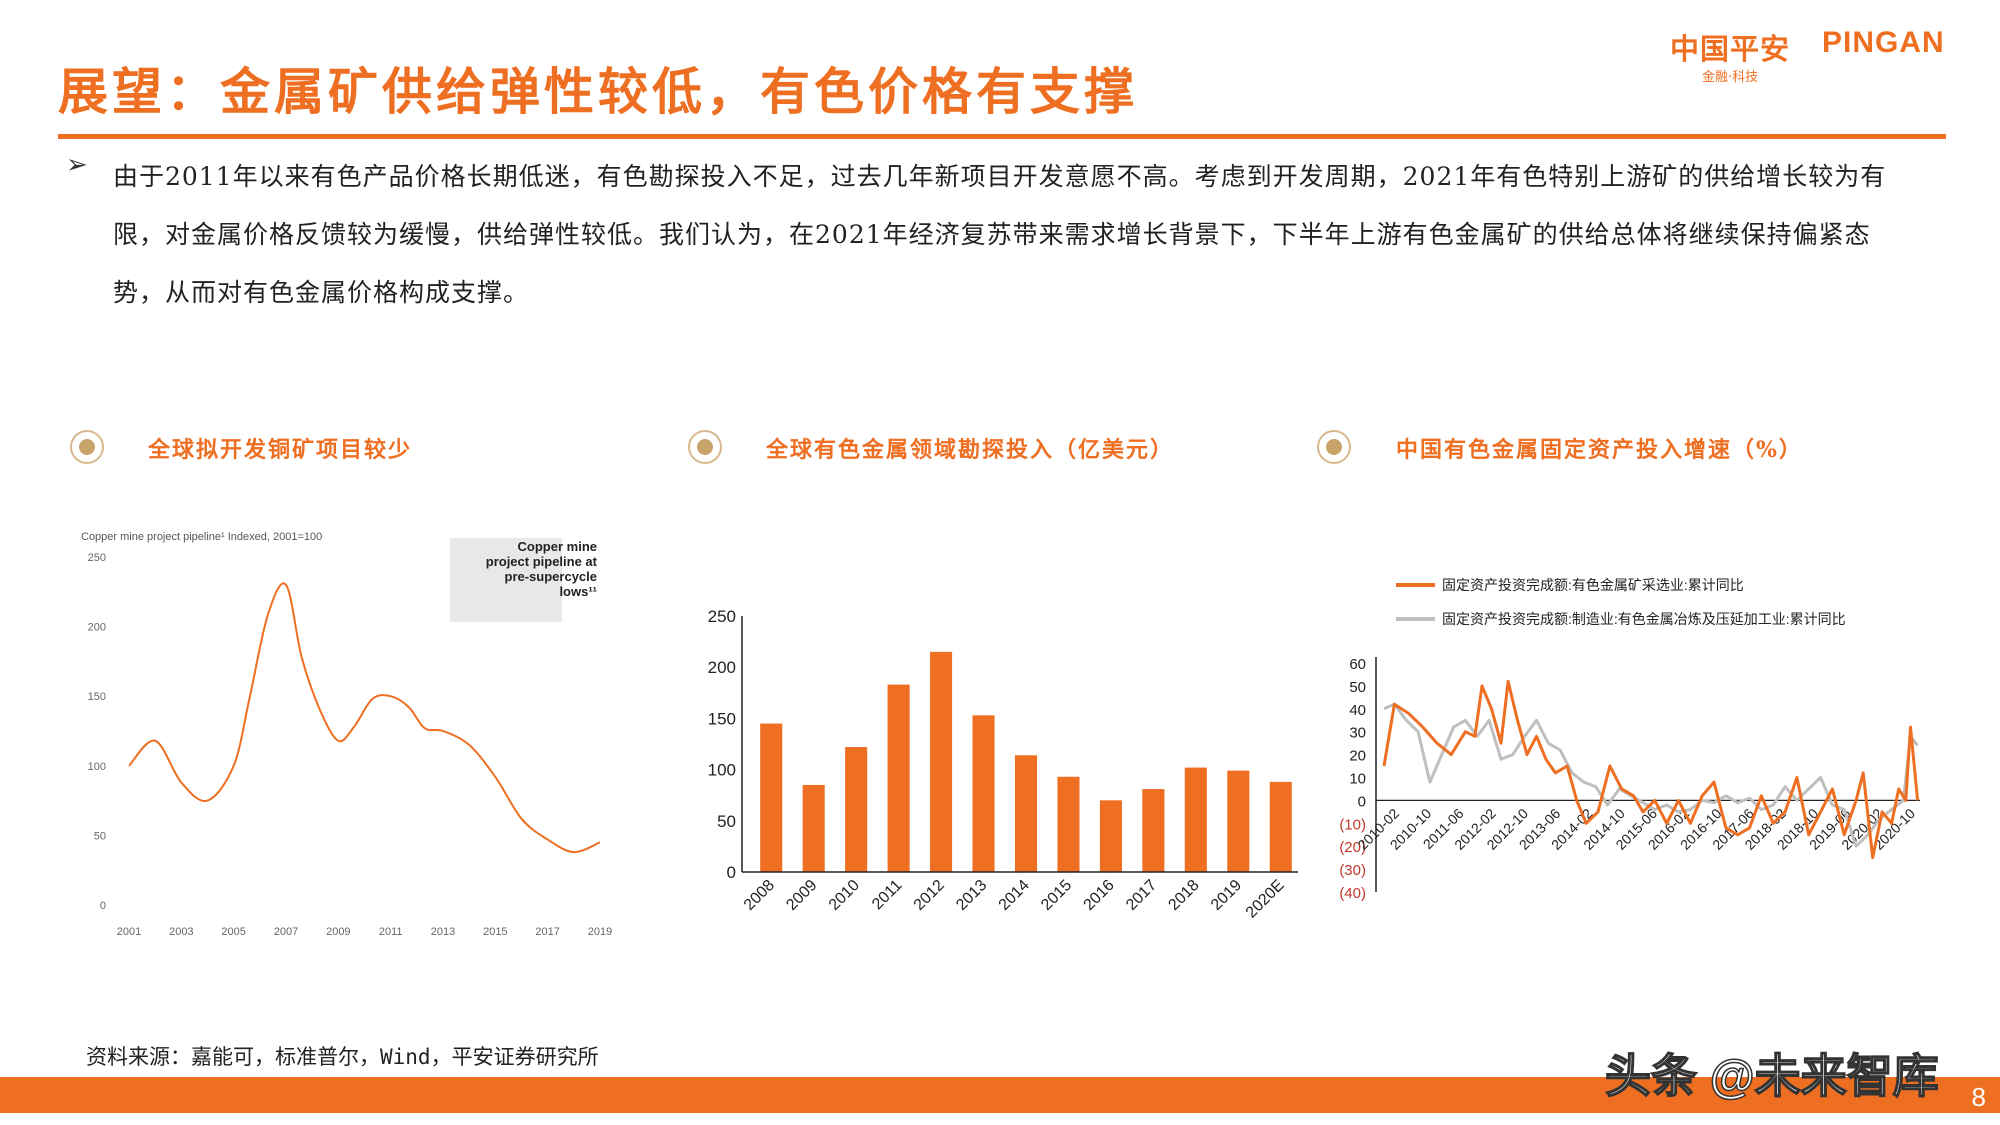  I want to click on chart1-x-tick: 2007, so click(286, 930).